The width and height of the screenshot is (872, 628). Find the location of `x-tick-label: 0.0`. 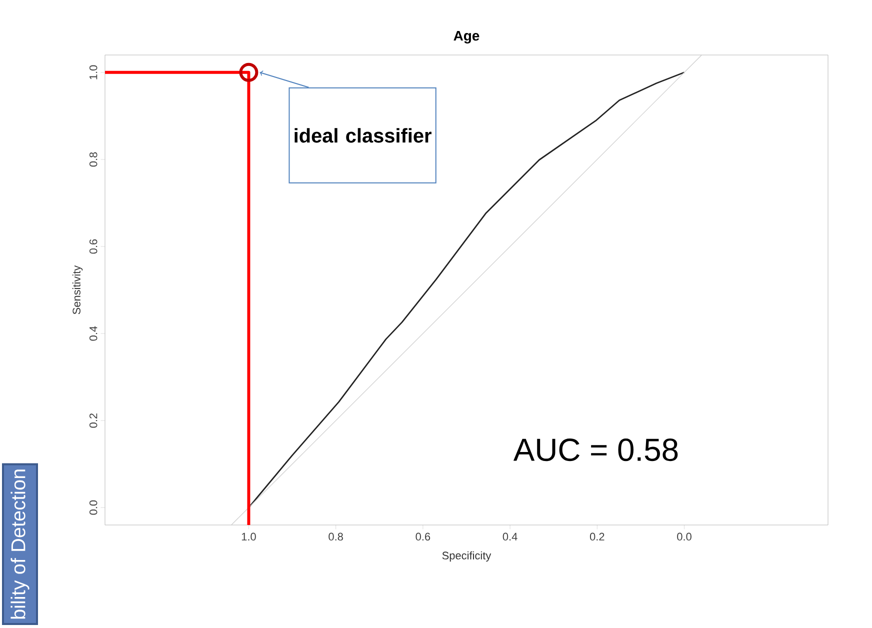

x-tick-label: 0.0 is located at coordinates (684, 536).